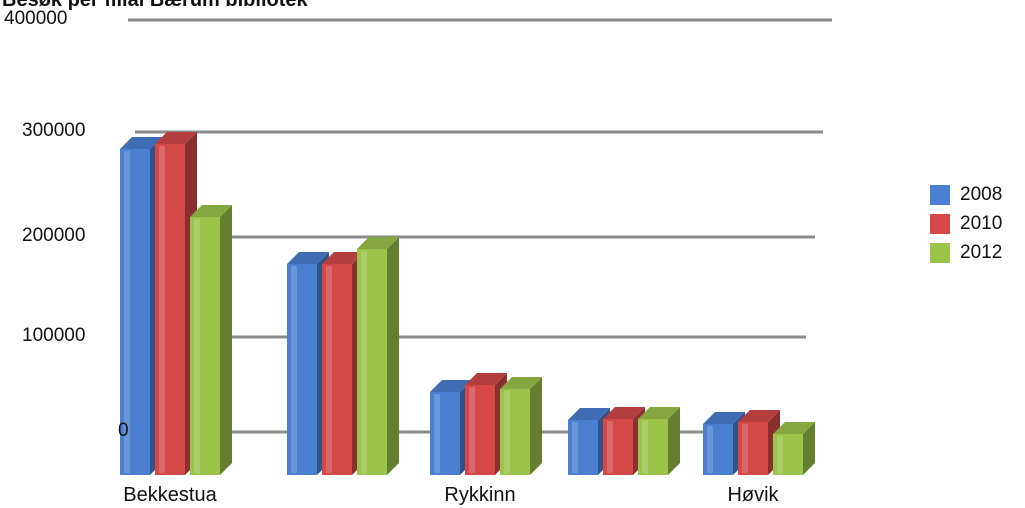 The image size is (1025, 508). What do you see at coordinates (36, 18) in the screenshot?
I see `y-tick-label: 400000` at bounding box center [36, 18].